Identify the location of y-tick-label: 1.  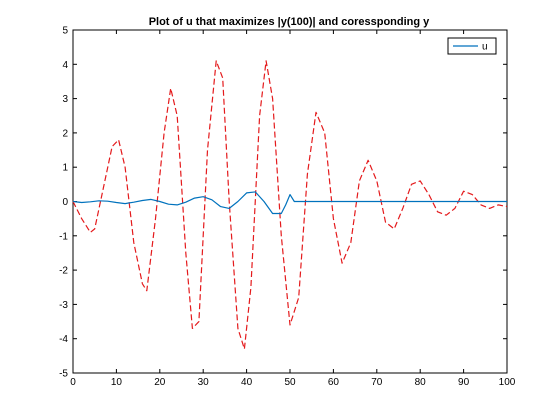
(65, 168).